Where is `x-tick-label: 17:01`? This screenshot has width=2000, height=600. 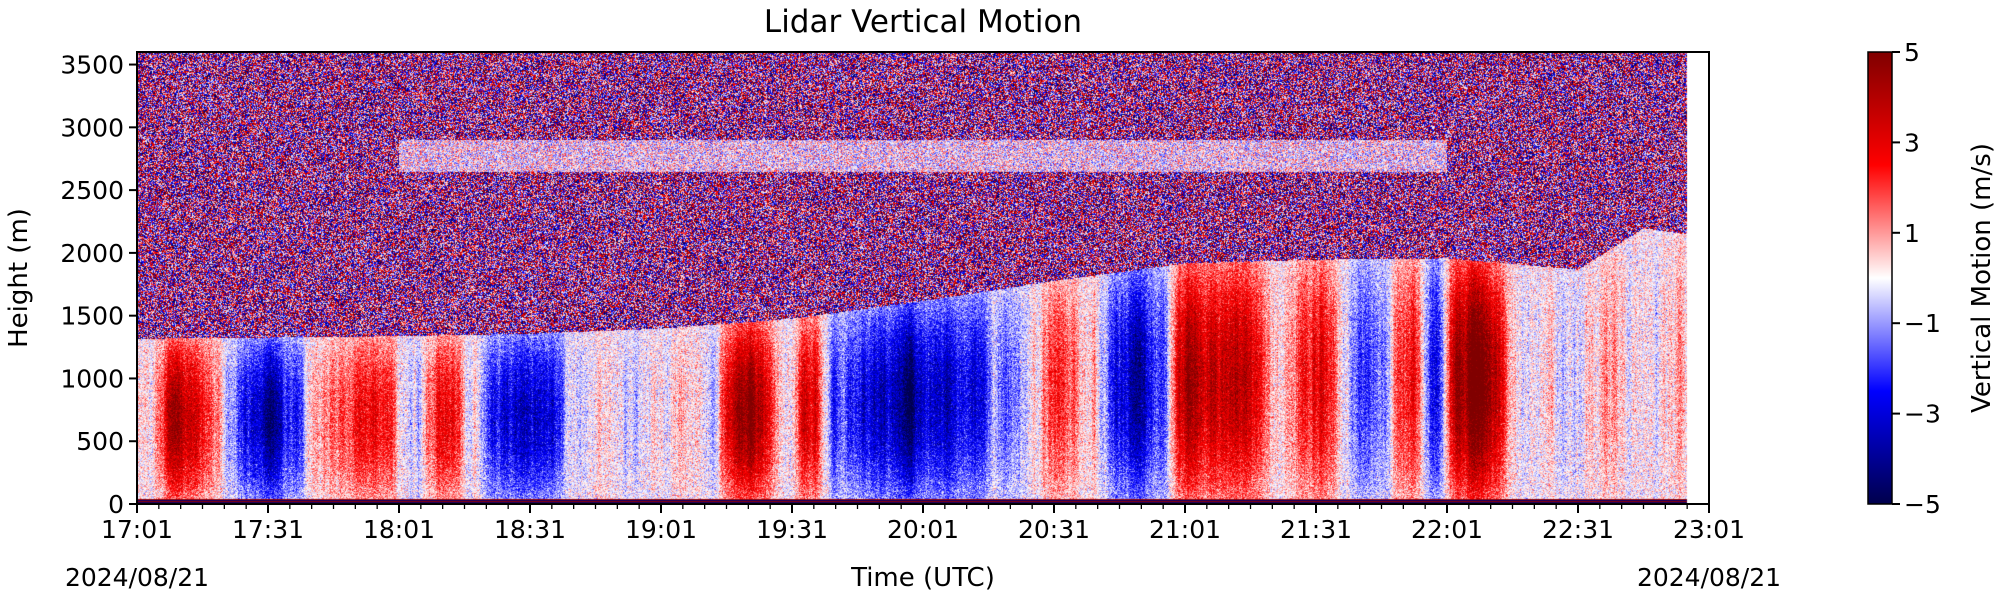
x-tick-label: 17:01 is located at coordinates (137, 529).